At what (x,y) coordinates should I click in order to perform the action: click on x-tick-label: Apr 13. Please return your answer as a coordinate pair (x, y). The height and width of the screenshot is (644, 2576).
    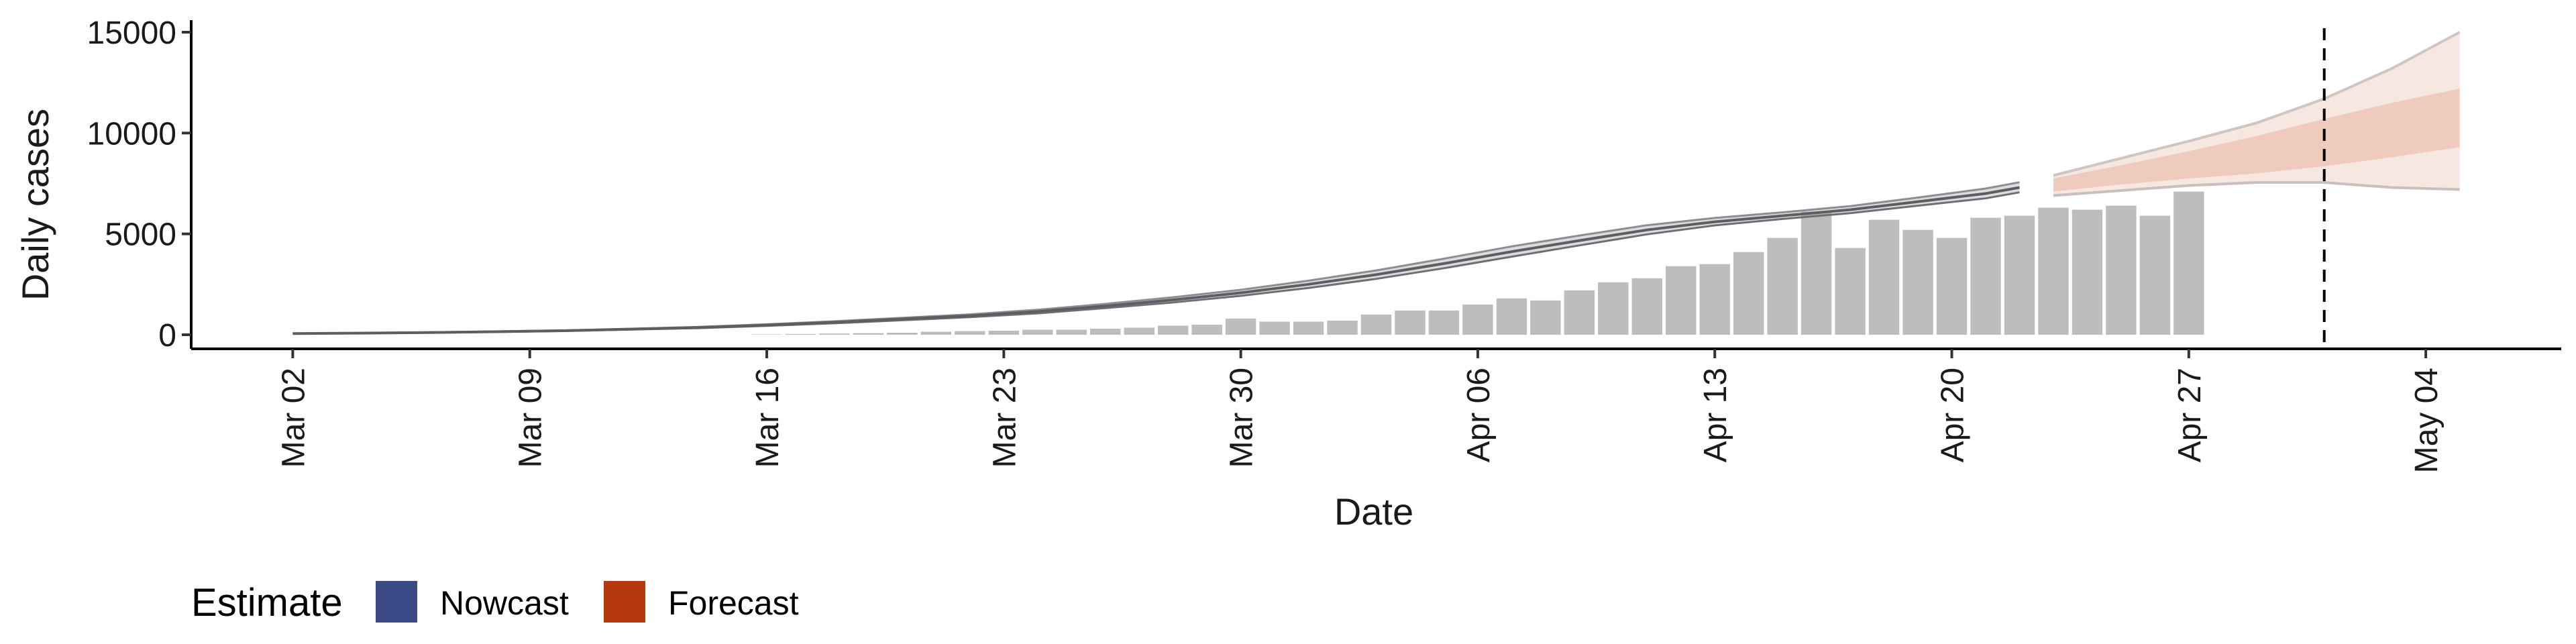
    Looking at the image, I should click on (1715, 415).